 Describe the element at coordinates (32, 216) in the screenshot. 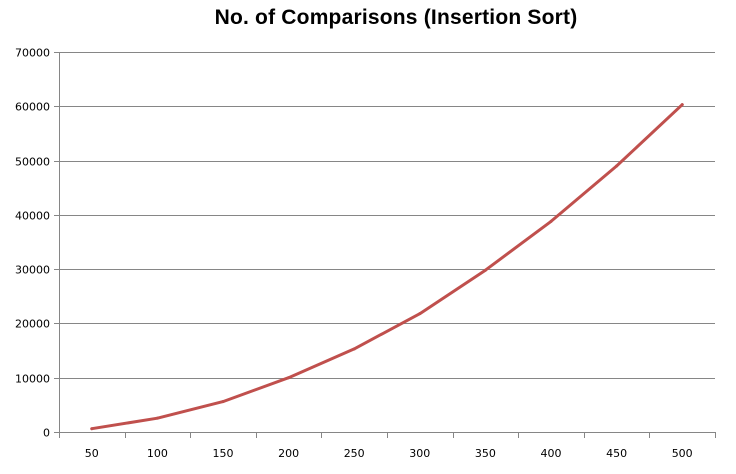

I see `y-tick-label: 40000` at that location.